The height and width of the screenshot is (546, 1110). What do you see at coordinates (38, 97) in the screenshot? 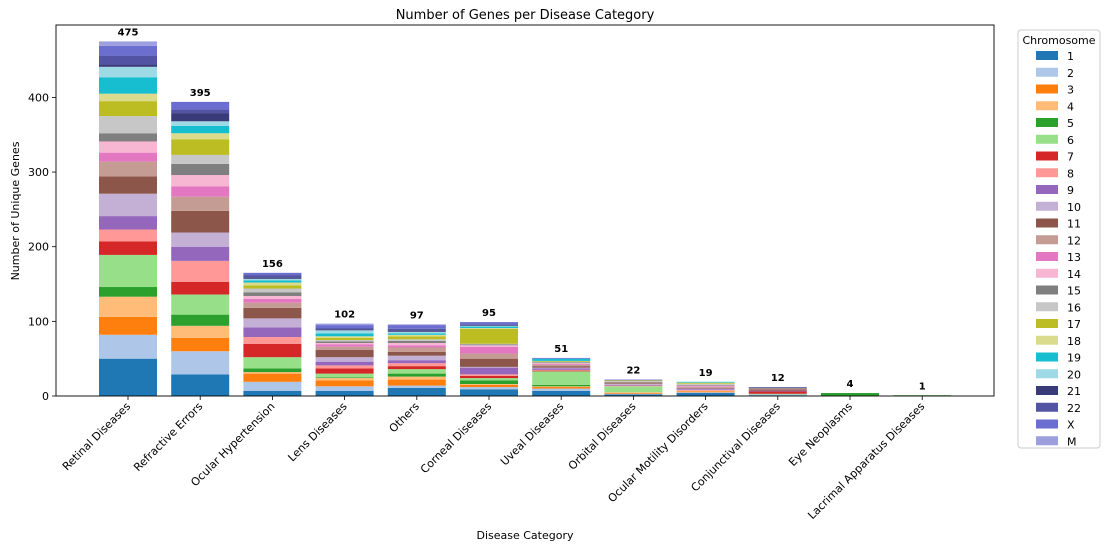
I see `y-tick-label: 400` at bounding box center [38, 97].